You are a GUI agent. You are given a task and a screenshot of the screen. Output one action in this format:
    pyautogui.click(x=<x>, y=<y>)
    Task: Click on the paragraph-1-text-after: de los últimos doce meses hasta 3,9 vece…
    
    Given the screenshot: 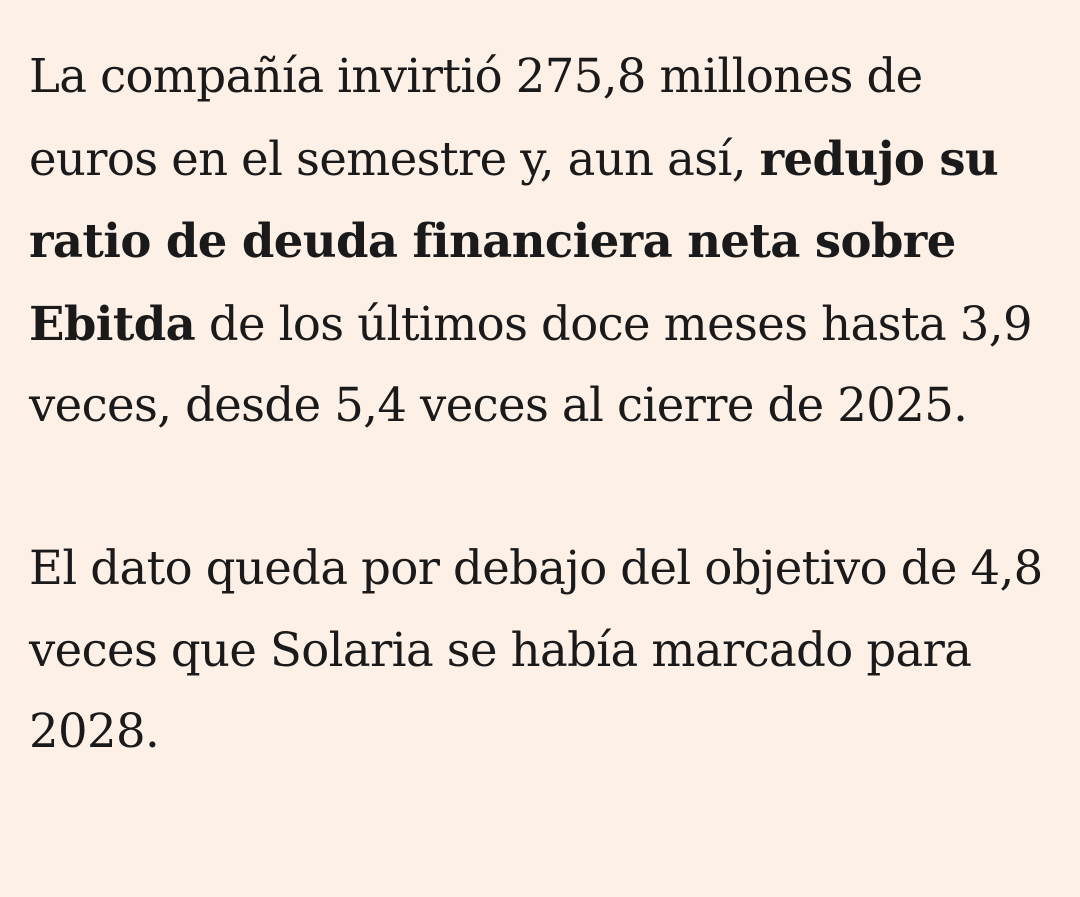 What is the action you would take?
    pyautogui.click(x=531, y=364)
    